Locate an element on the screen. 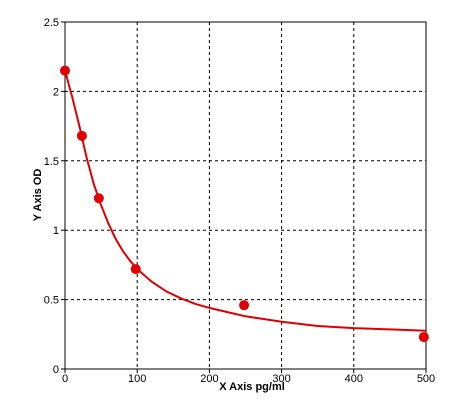 Image resolution: width=464 pixels, height=406 pixels. x-ticks: 0 100 200 300 400 500 is located at coordinates (248, 377).